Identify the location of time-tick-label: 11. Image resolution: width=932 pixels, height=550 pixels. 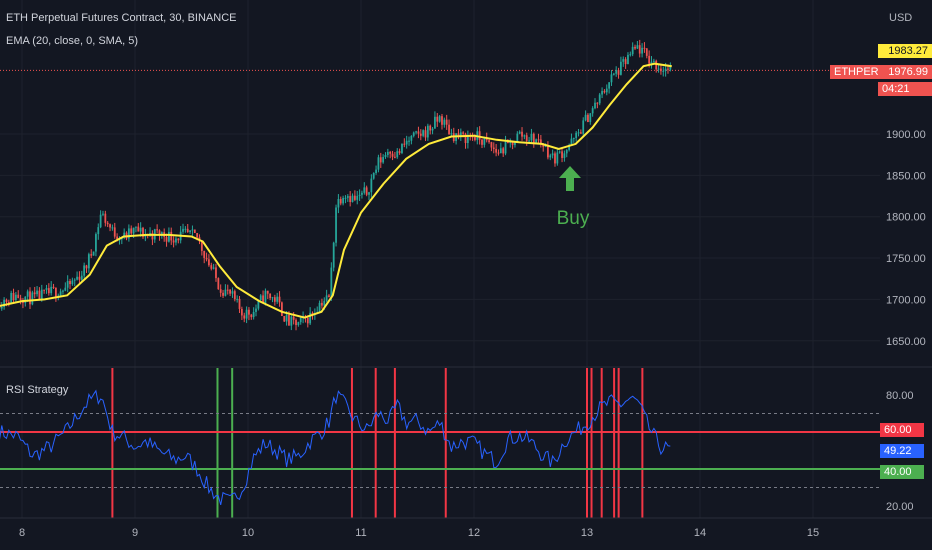
(360, 533).